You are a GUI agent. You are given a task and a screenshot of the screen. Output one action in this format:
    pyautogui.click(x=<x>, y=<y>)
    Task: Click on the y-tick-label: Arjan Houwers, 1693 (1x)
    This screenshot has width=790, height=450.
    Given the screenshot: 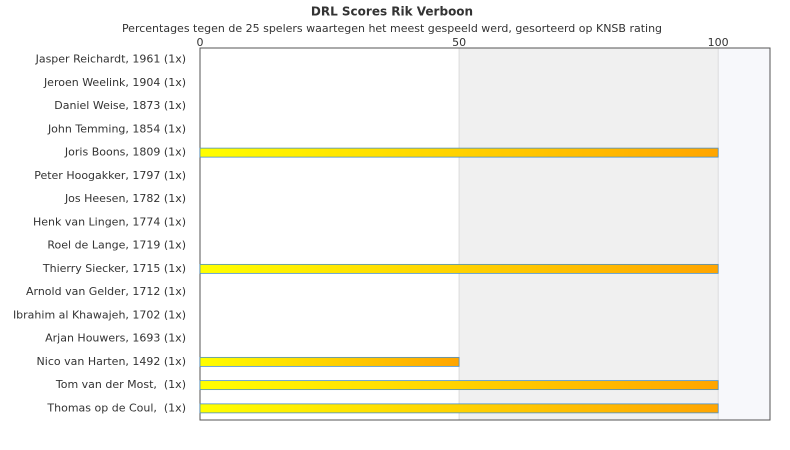 What is the action you would take?
    pyautogui.click(x=115, y=338)
    